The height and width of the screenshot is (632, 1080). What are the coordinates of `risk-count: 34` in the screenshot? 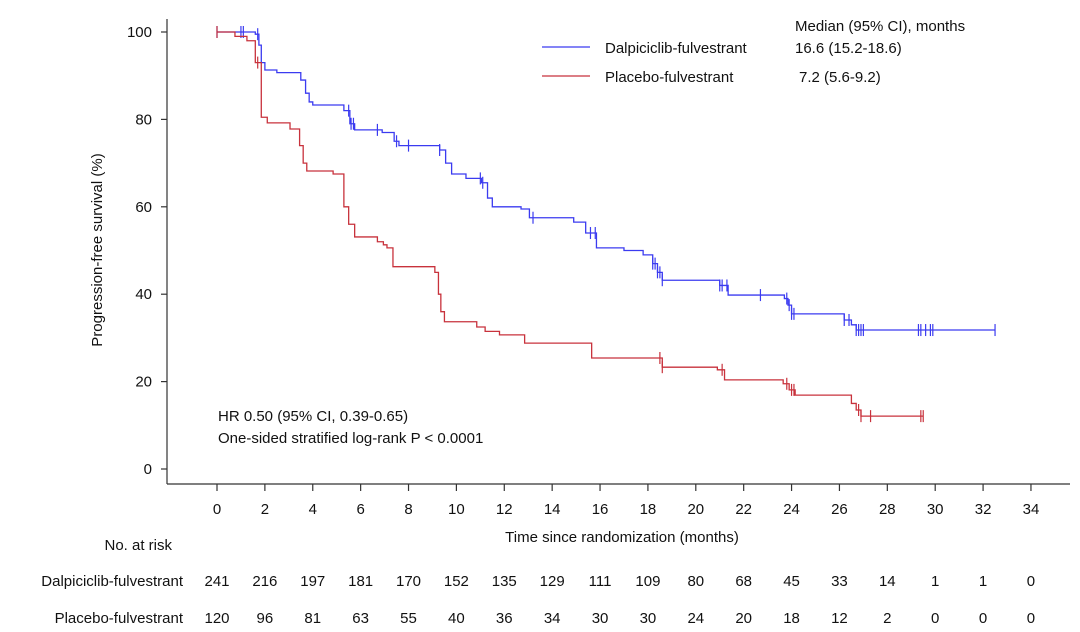 It's located at (552, 618).